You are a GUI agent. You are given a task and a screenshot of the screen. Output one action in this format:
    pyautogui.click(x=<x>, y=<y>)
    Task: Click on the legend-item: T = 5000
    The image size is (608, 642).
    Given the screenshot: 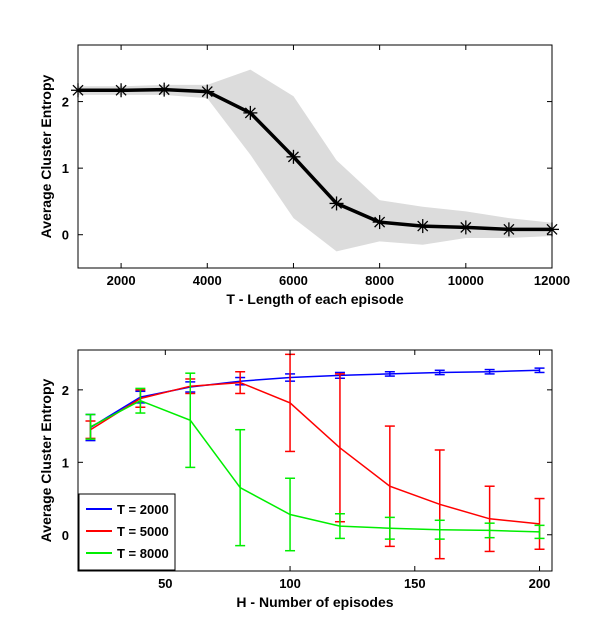 What is the action you would take?
    pyautogui.click(x=127, y=531)
    